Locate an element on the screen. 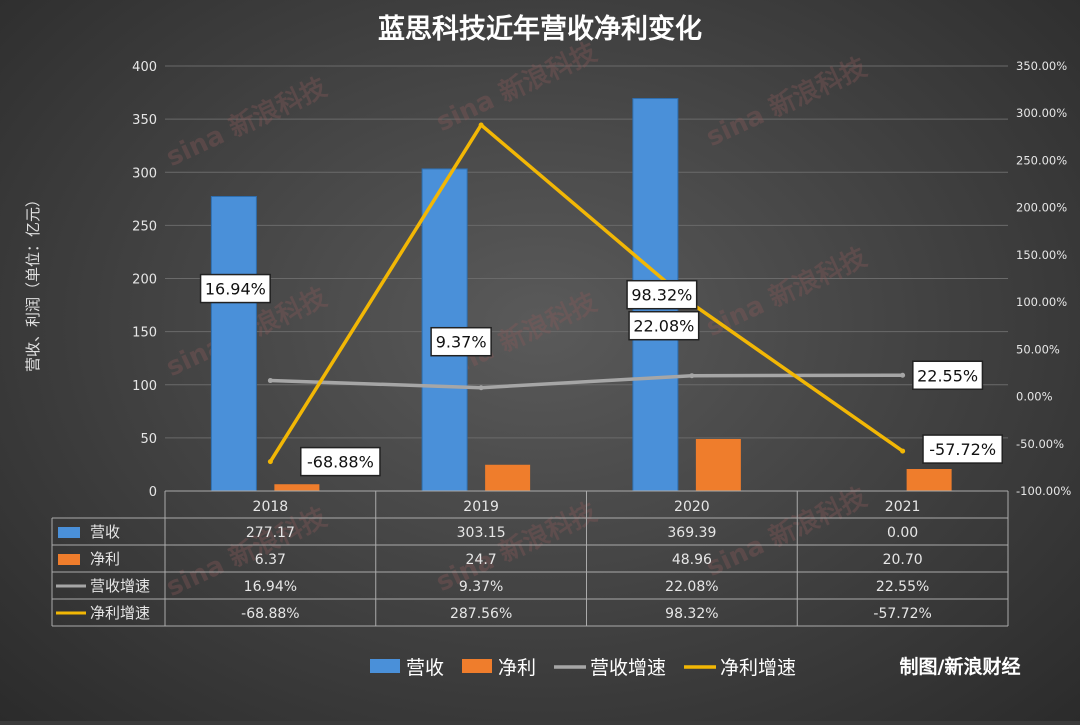 The image size is (1080, 725). category-label: 2018 is located at coordinates (271, 507).